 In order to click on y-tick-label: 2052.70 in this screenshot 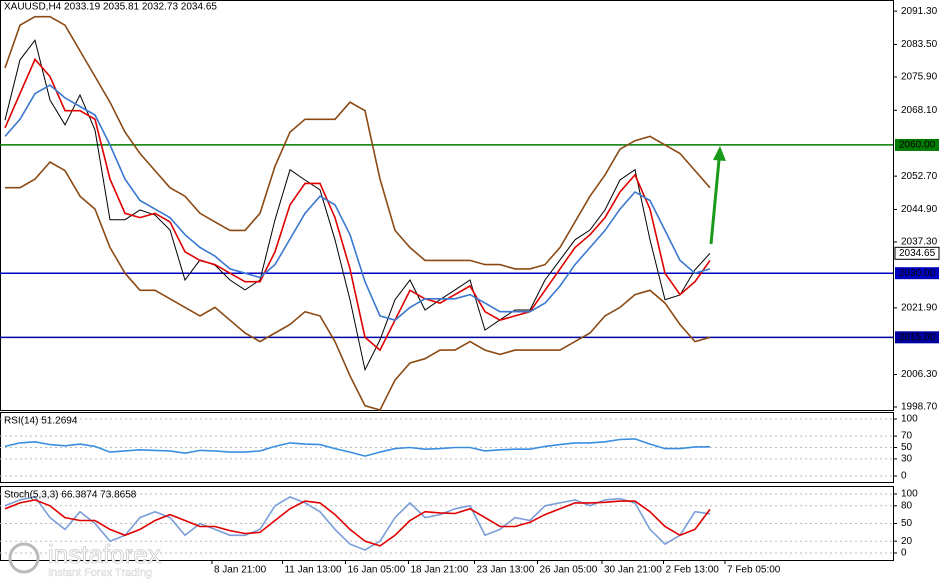, I will do `click(919, 176)`.